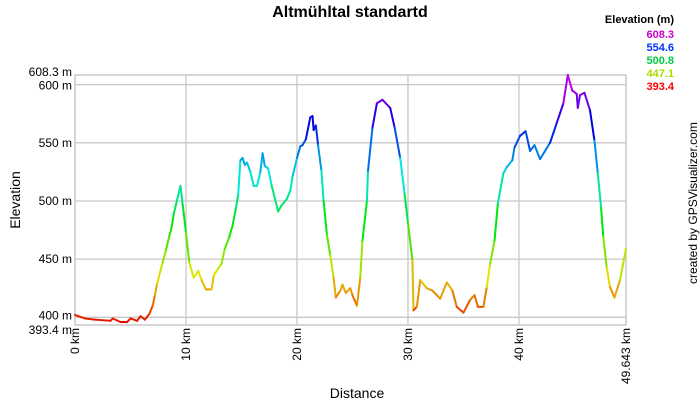  Describe the element at coordinates (357, 392) in the screenshot. I see `x-axis-label: Distance` at that location.